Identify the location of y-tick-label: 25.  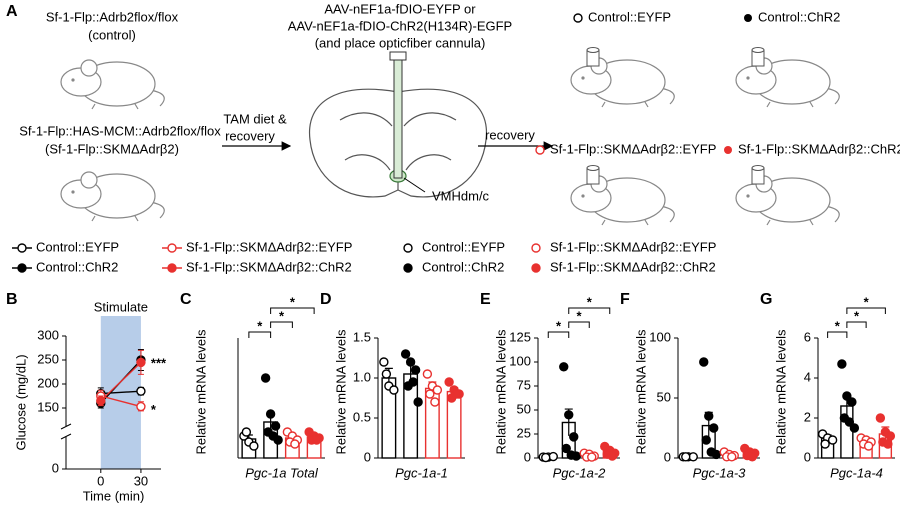
(524, 432).